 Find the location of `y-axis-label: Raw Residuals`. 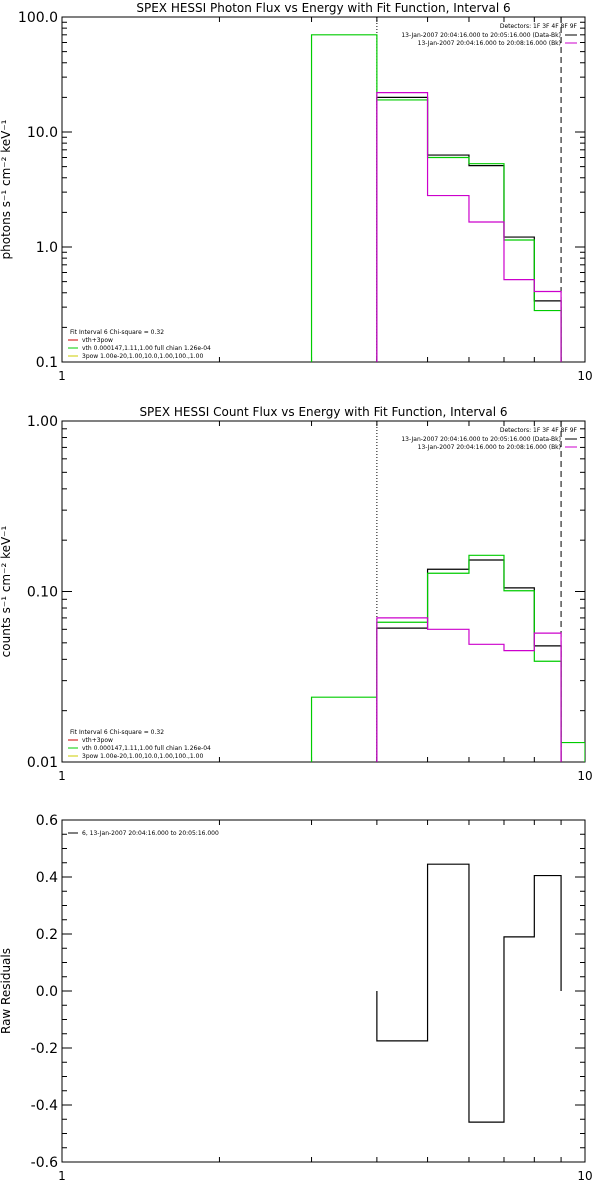

y-axis-label: Raw Residuals is located at coordinates (6, 991).